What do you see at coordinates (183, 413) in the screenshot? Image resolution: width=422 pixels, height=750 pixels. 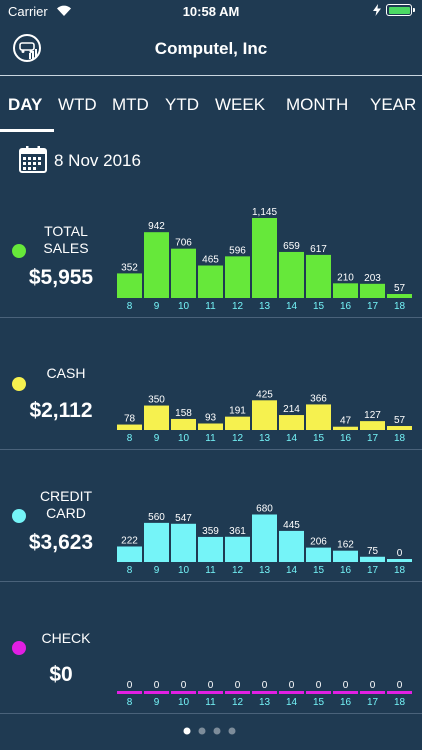 I see `bar-value-label: 158` at bounding box center [183, 413].